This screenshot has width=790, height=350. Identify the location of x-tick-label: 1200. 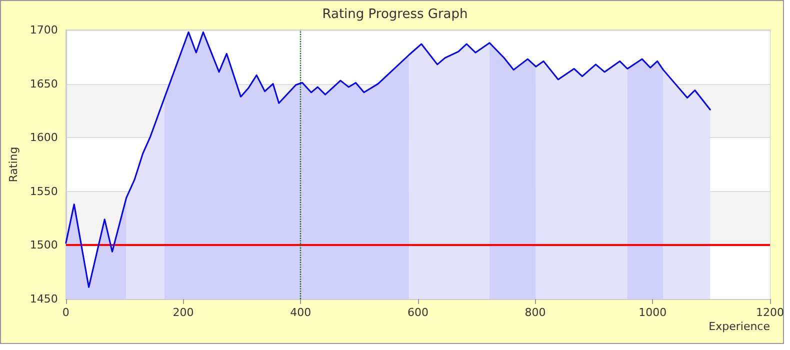
(770, 312).